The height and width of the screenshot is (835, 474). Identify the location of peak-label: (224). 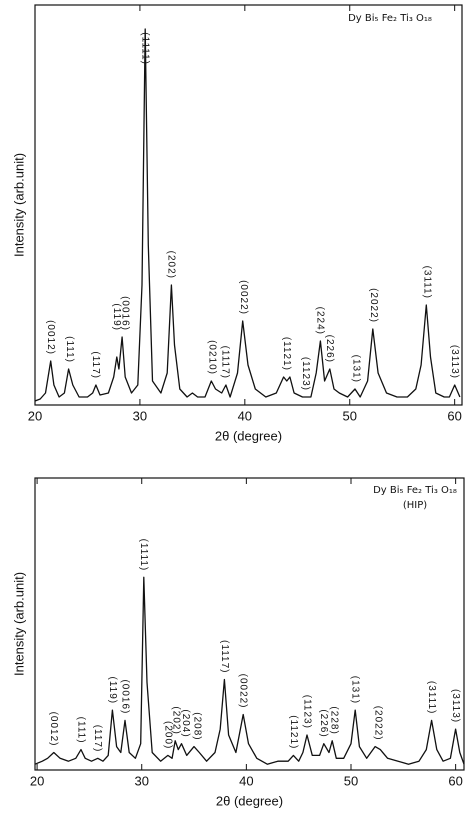
(320, 321).